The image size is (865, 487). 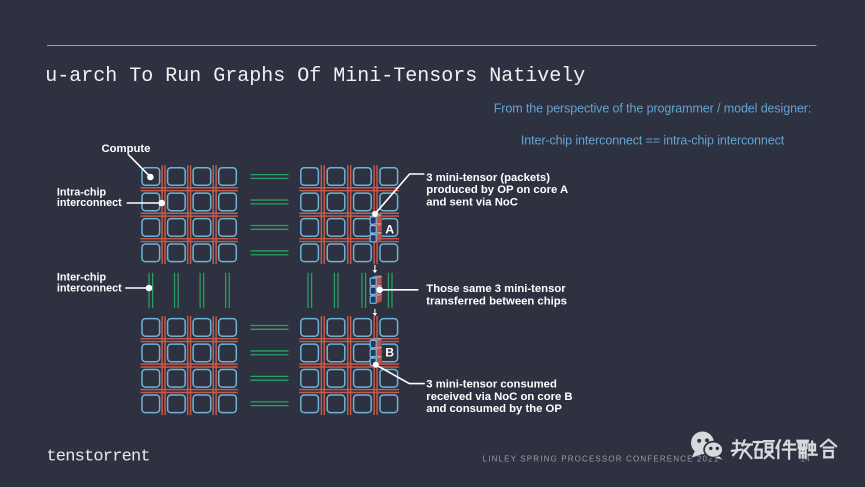 What do you see at coordinates (494, 409) in the screenshot?
I see `svg-text: and consumed by the OP` at bounding box center [494, 409].